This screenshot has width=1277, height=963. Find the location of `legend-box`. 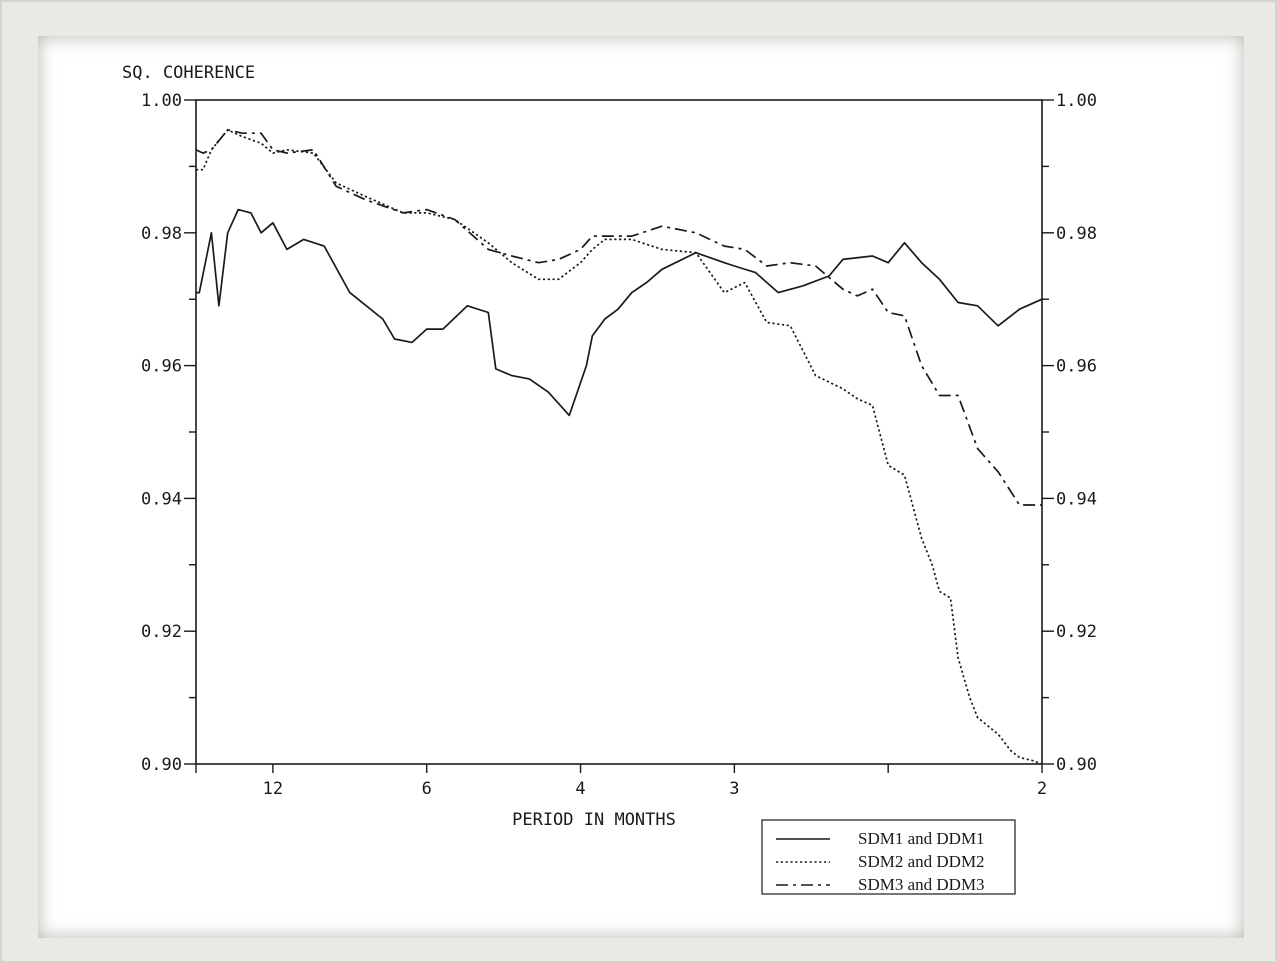

legend-box is located at coordinates (888, 857).